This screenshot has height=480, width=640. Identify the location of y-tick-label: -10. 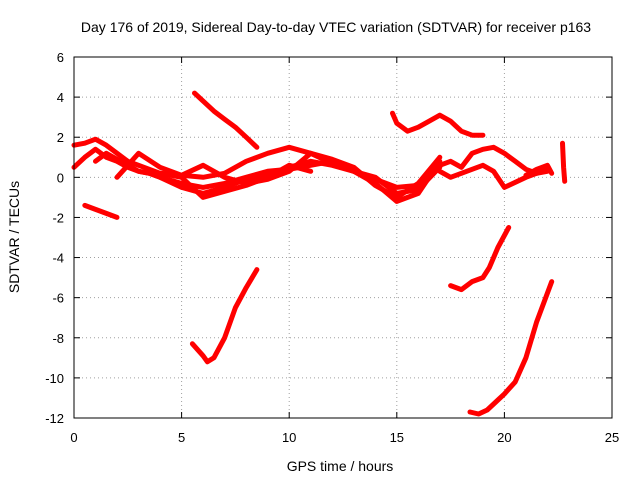
(54, 378).